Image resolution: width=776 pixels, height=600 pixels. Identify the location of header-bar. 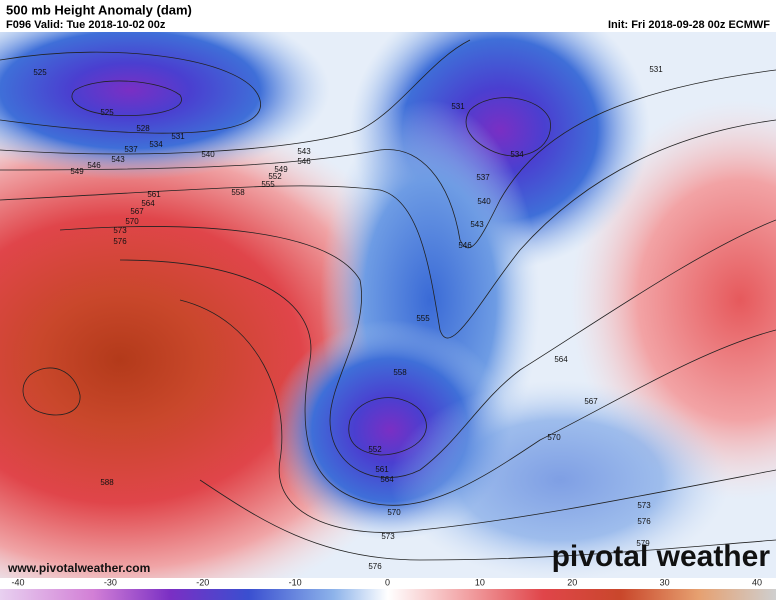
(388, 16).